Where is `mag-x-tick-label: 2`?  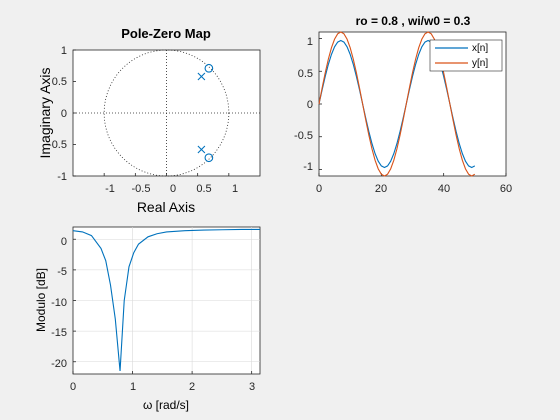
mag-x-tick-label: 2 is located at coordinates (192, 387).